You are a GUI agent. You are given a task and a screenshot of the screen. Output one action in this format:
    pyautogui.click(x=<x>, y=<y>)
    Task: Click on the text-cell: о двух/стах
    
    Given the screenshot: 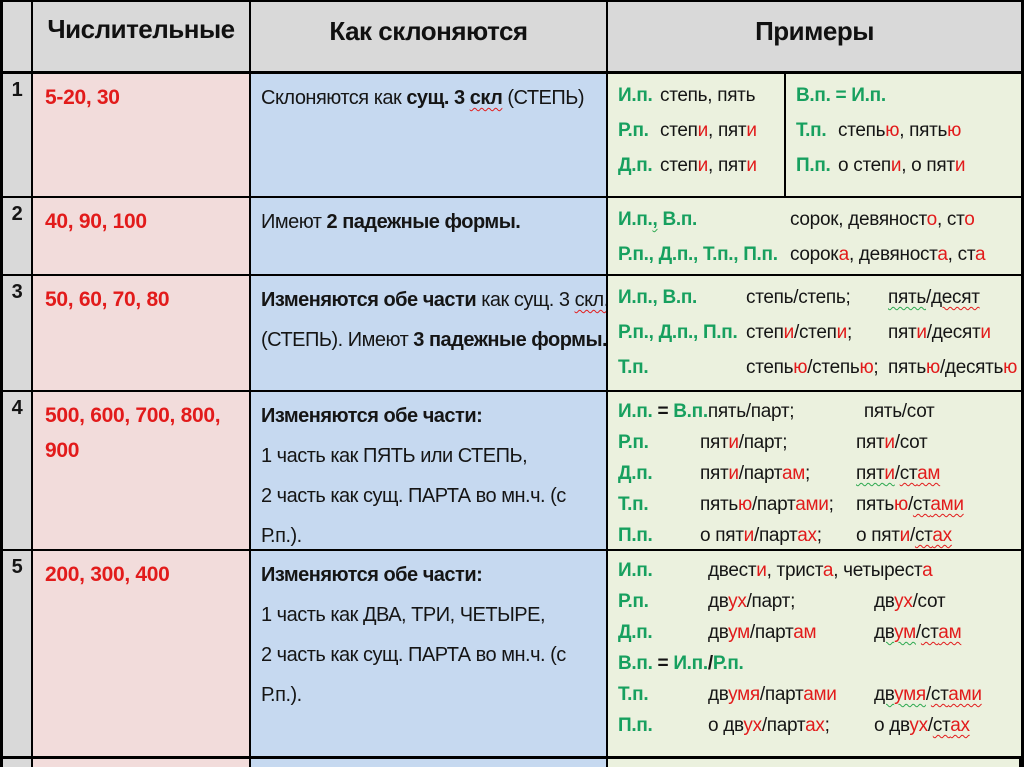 What is the action you would take?
    pyautogui.click(x=922, y=725)
    